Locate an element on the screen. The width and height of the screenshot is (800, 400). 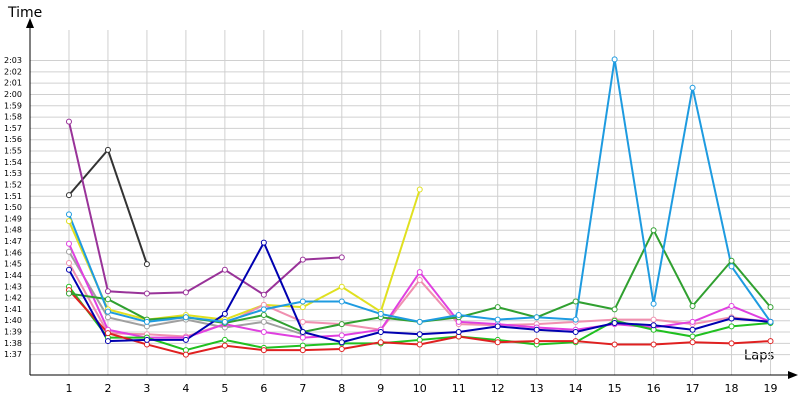
y-tick-label: 1:42 is located at coordinates (13, 298).